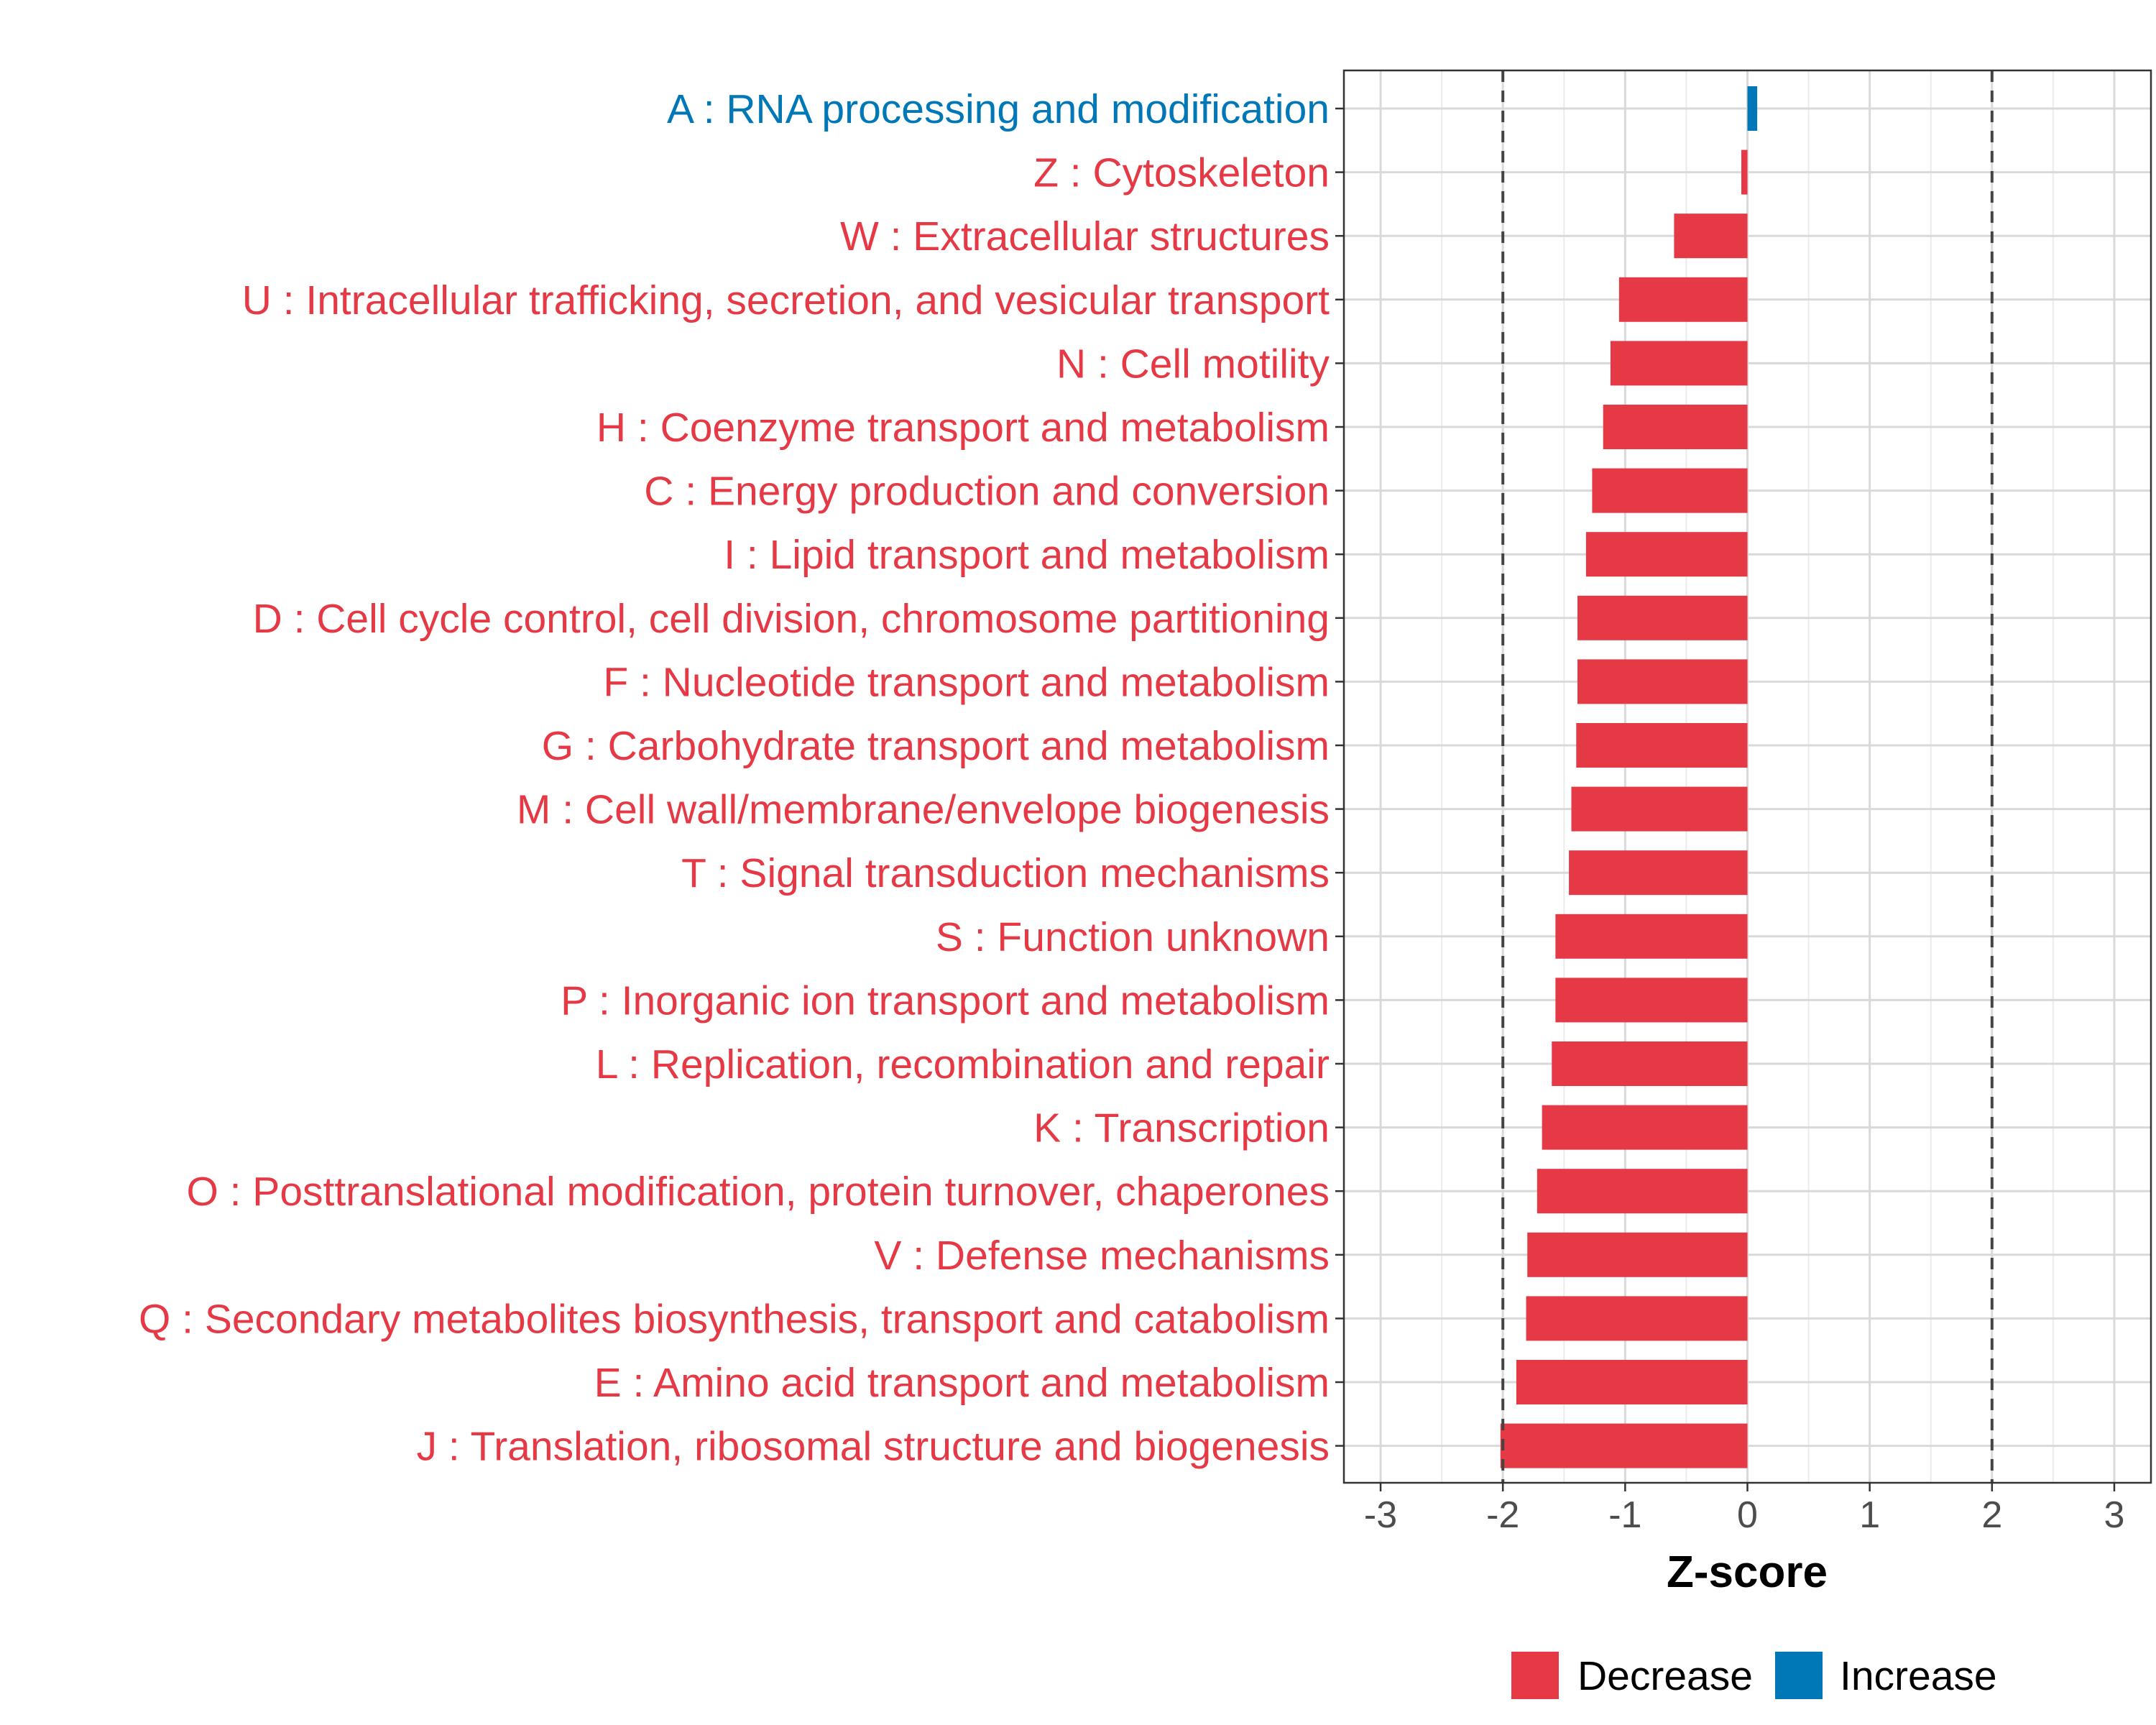 Image resolution: width=2156 pixels, height=1725 pixels. I want to click on x-axis: -3 -2 -1 0 1 2 3, so click(1744, 1509).